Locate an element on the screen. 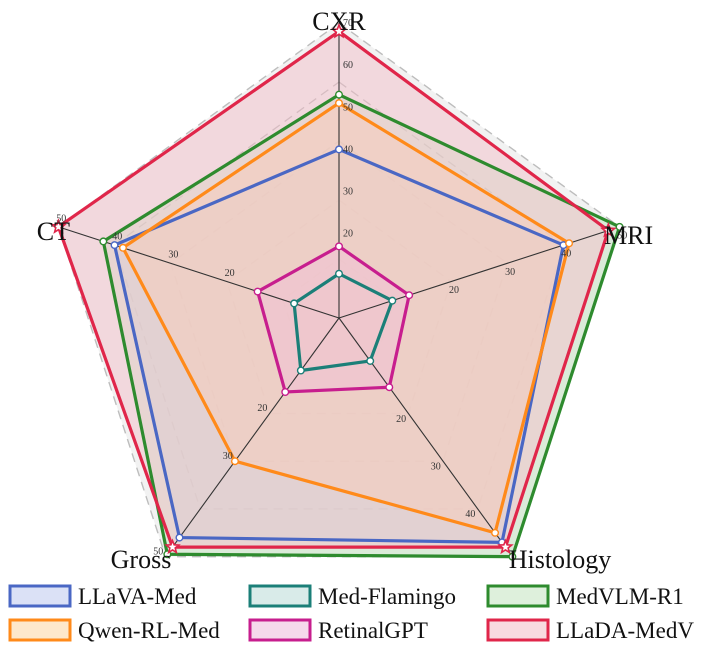 The width and height of the screenshot is (727, 647). tick-label-gross-20: 20 is located at coordinates (262, 408).